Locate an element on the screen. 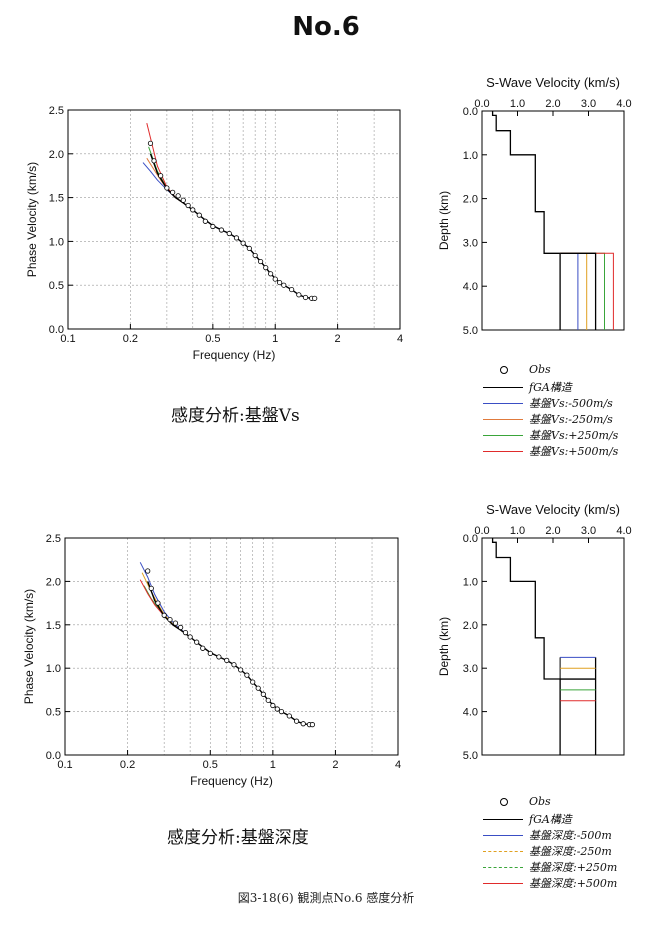 The image size is (652, 928). series-line is located at coordinates (170, 184).